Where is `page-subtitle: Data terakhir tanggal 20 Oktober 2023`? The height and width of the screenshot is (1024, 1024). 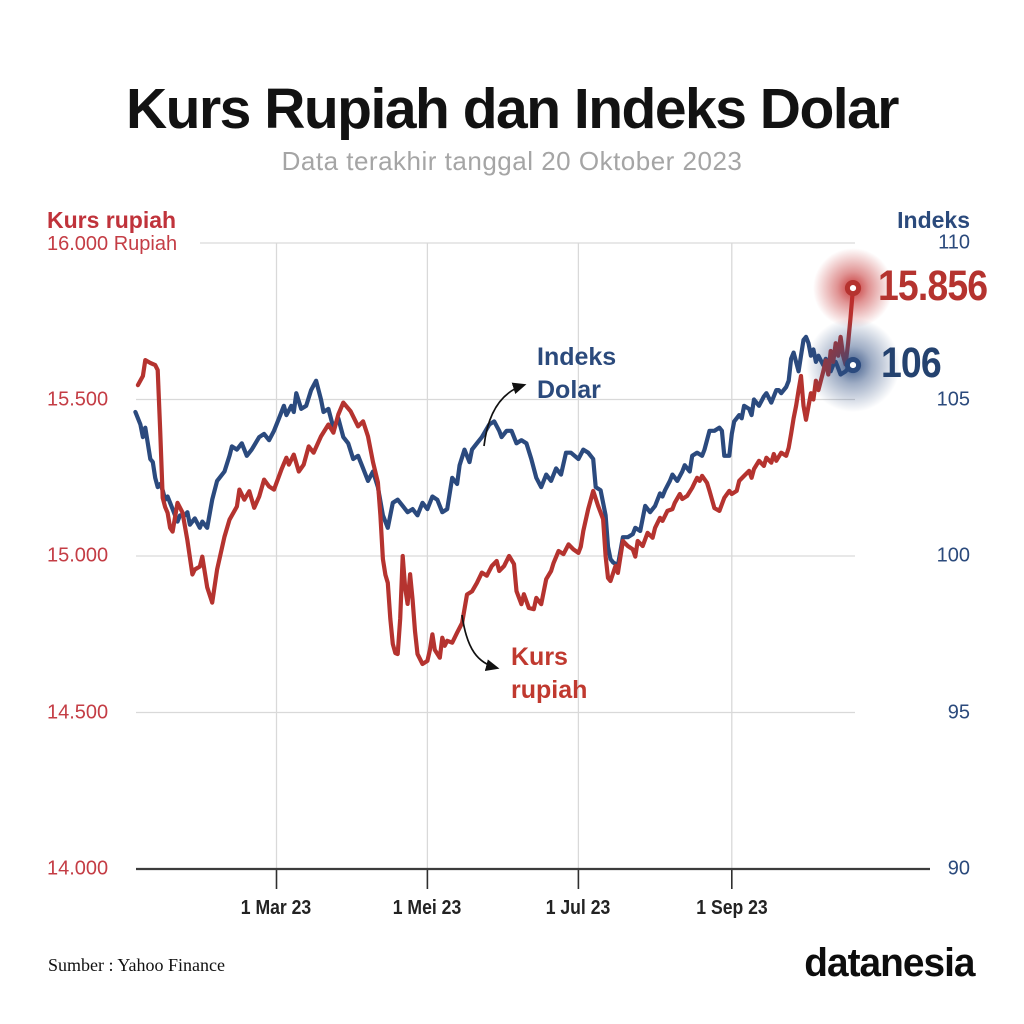
page-subtitle: Data terakhir tanggal 20 Oktober 2023 is located at coordinates (512, 161).